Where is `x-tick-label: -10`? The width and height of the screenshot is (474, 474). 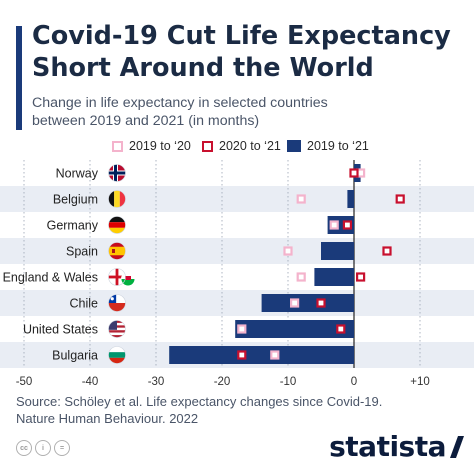 x-tick-label: -10 is located at coordinates (288, 382).